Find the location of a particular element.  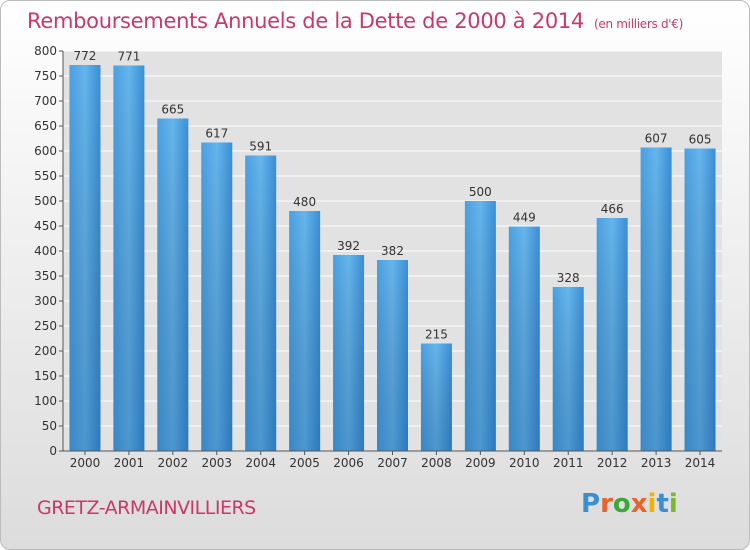

y-tick-label: 200 is located at coordinates (45, 351).